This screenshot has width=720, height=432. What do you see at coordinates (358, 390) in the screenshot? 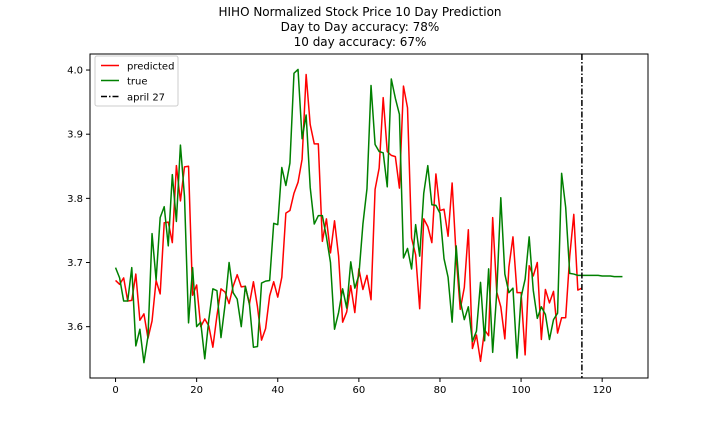
I see `x-tick-label: 60` at bounding box center [358, 390].